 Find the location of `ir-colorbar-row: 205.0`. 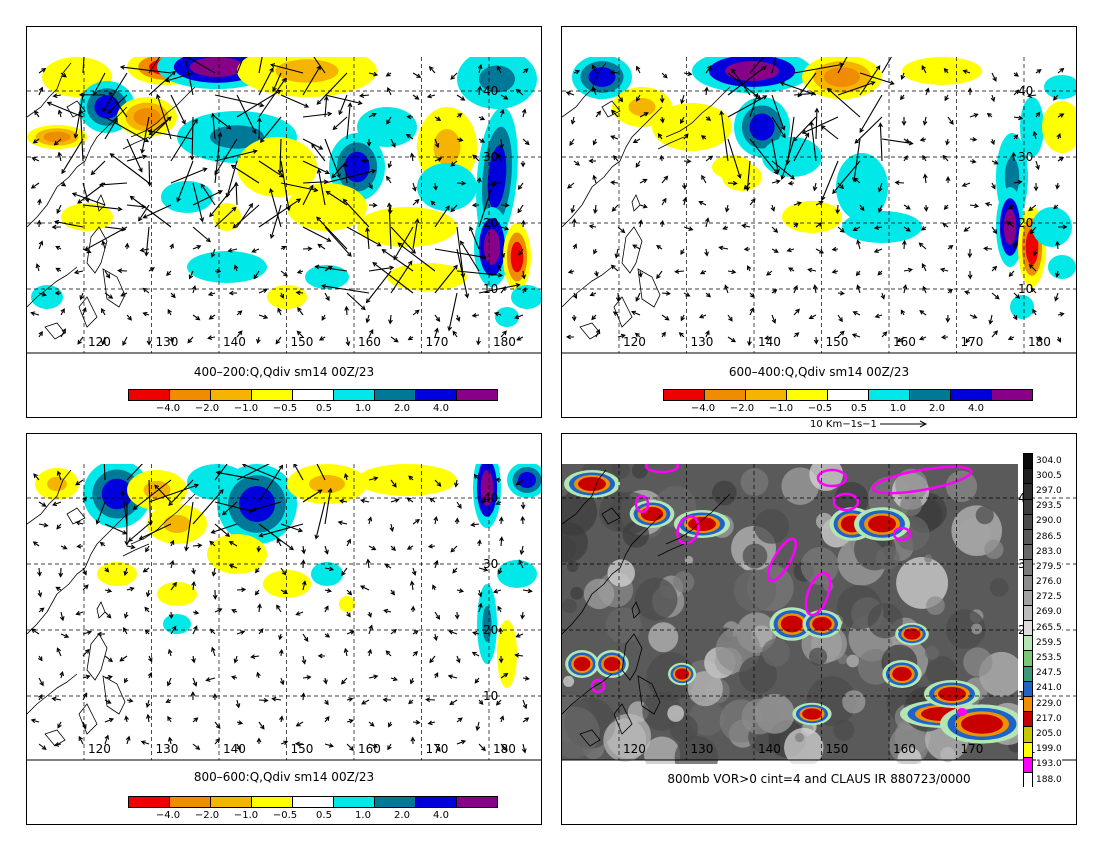

ir-colorbar-row: 205.0 is located at coordinates (1049, 734).